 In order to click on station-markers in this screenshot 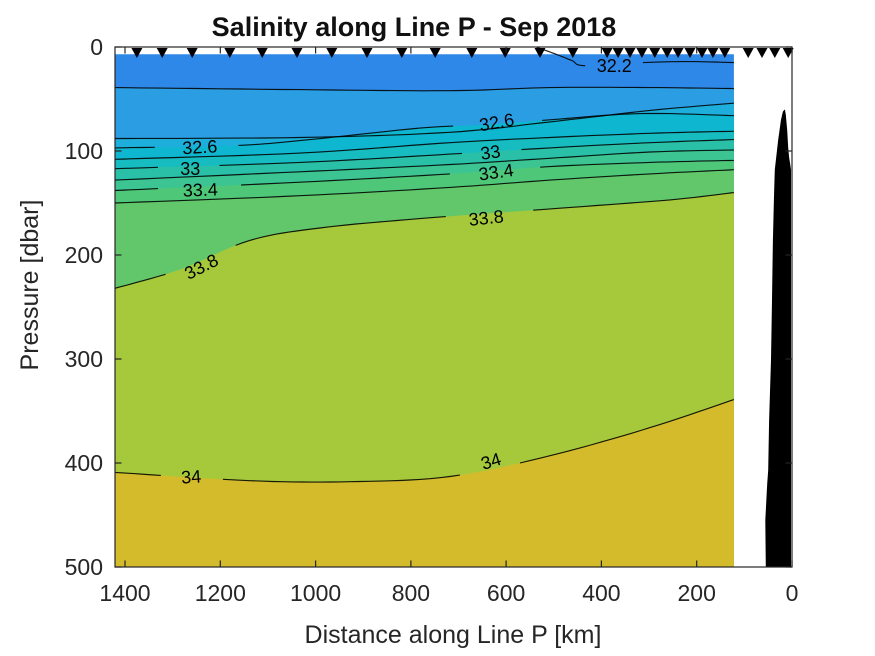, I will do `click(462, 53)`.